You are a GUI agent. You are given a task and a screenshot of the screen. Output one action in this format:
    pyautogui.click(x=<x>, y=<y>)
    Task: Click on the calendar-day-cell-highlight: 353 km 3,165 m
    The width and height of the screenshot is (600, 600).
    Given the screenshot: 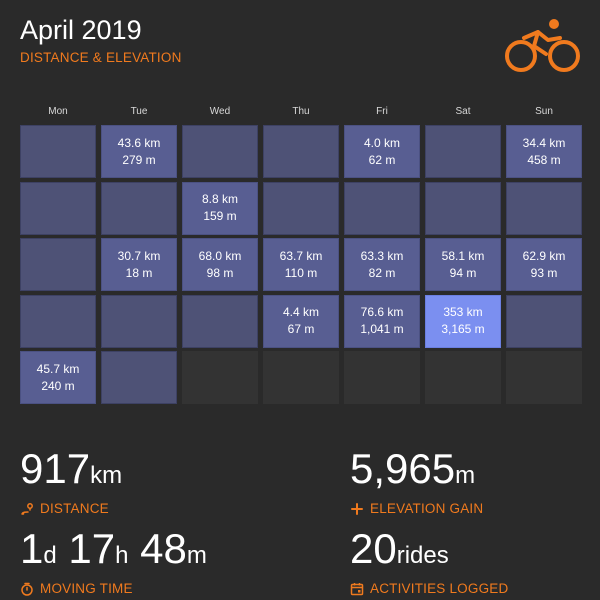 What is the action you would take?
    pyautogui.click(x=463, y=321)
    